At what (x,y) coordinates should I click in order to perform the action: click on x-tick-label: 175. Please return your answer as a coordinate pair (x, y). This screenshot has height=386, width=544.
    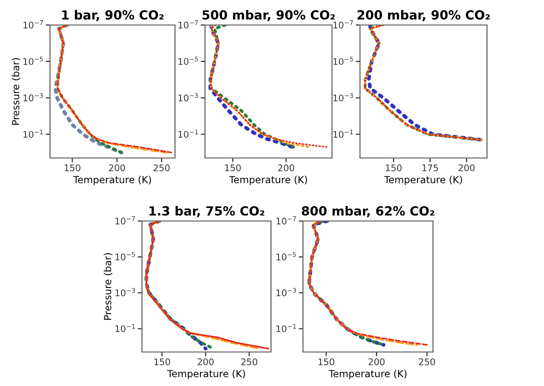
    Looking at the image, I should click on (430, 168).